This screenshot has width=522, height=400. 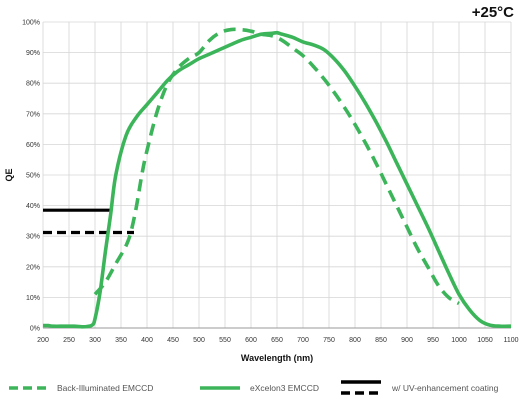 I want to click on y-tick-label: 10%, so click(x=33, y=298).